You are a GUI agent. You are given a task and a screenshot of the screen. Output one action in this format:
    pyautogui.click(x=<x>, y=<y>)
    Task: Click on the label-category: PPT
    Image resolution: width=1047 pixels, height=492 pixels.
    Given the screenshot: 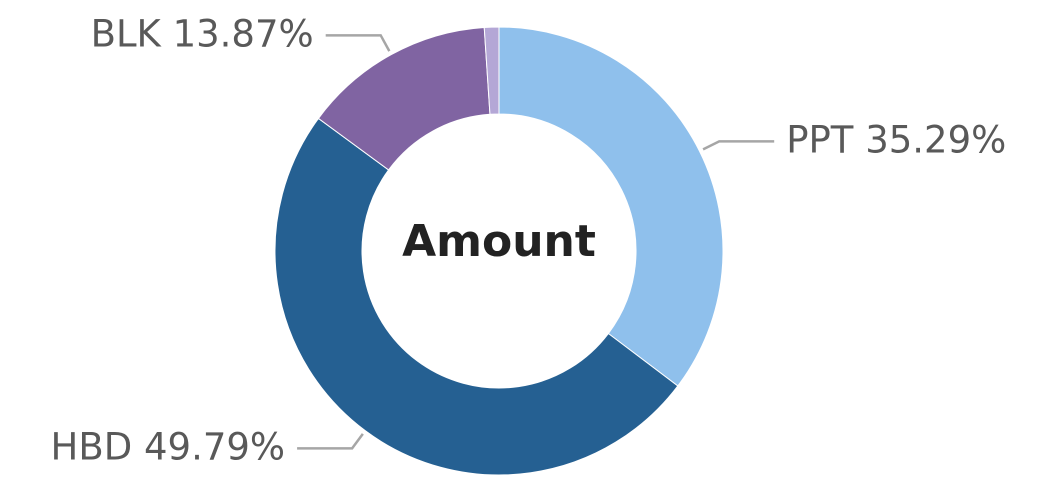 What is the action you would take?
    pyautogui.click(x=820, y=139)
    